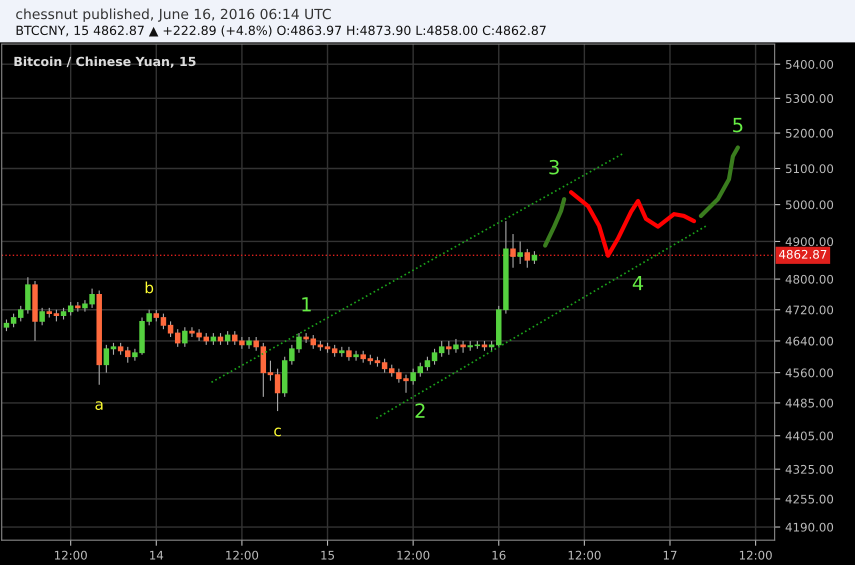  What do you see at coordinates (670, 555) in the screenshot?
I see `x-tick-label: 17` at bounding box center [670, 555].